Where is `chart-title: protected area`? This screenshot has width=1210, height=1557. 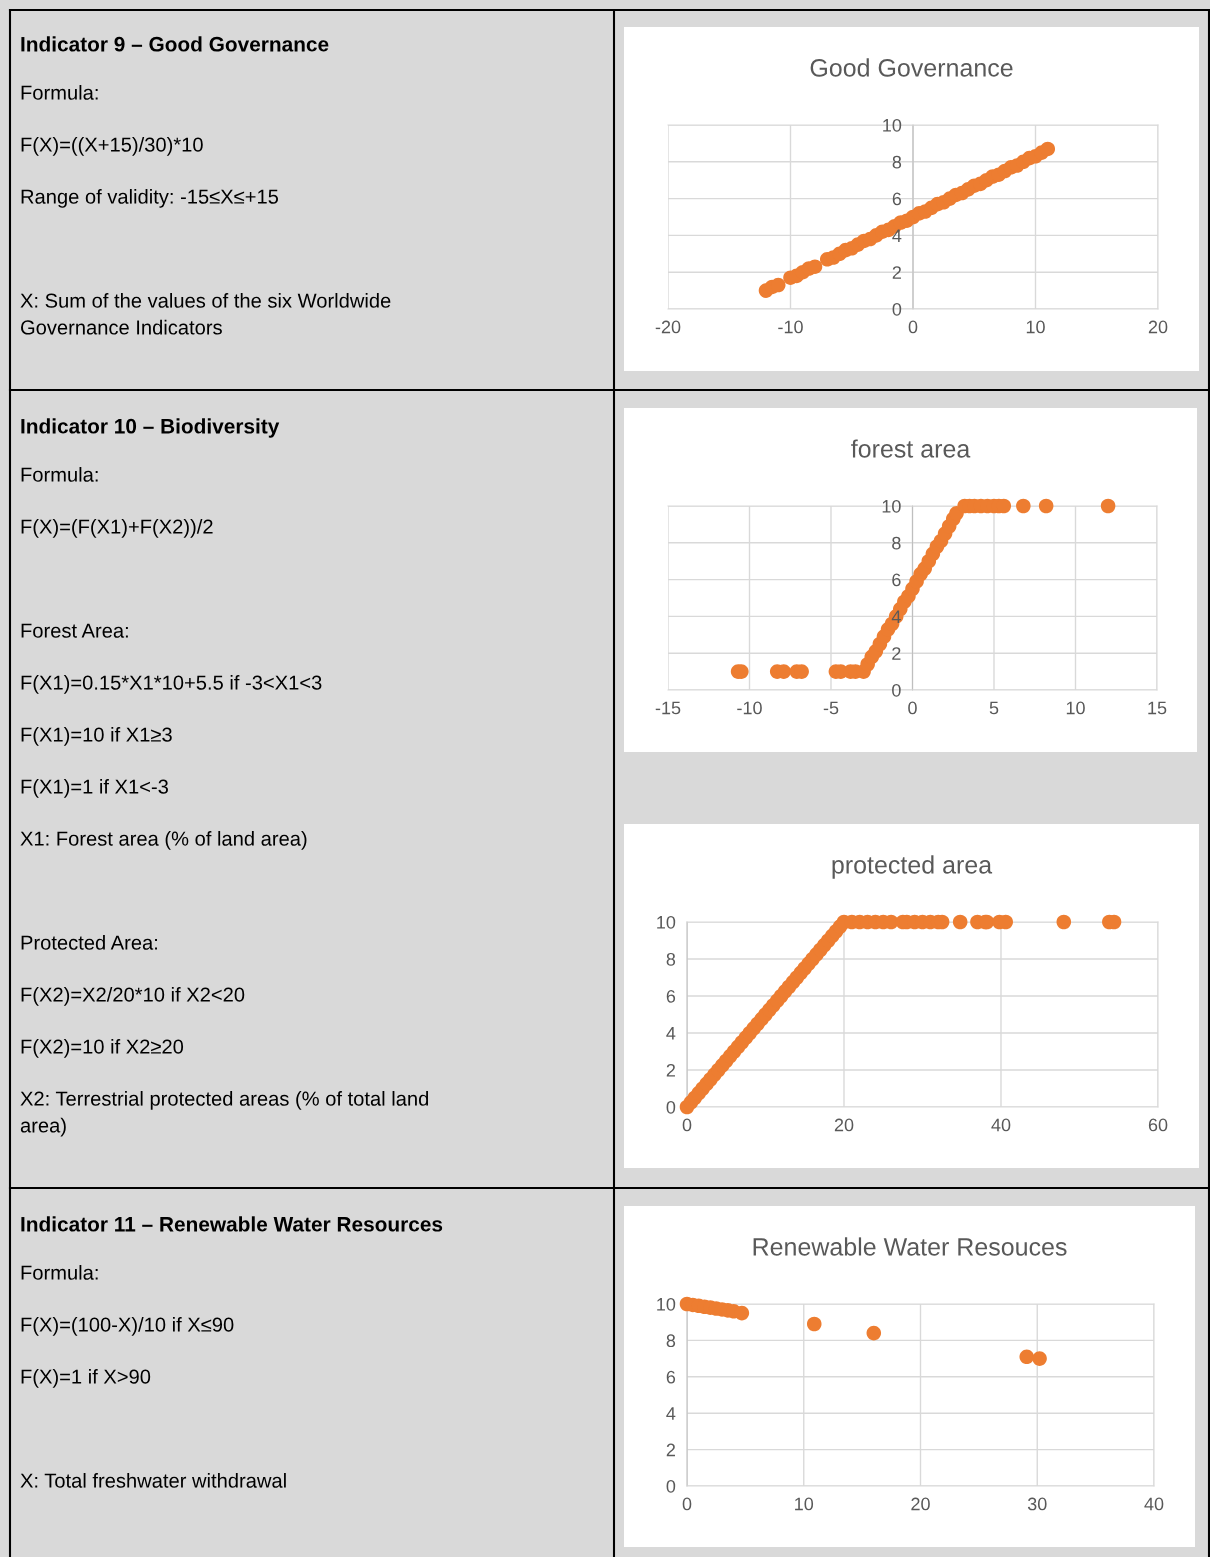 chart-title: protected area is located at coordinates (912, 867).